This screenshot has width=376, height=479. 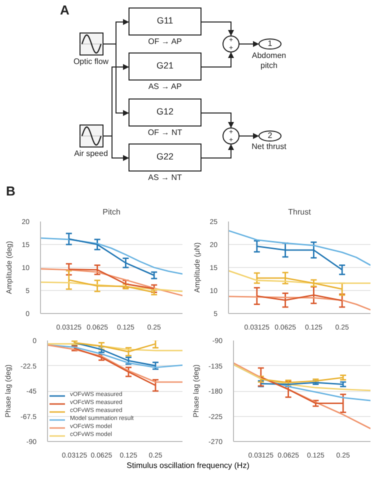 I want to click on text: 1, so click(x=270, y=43).